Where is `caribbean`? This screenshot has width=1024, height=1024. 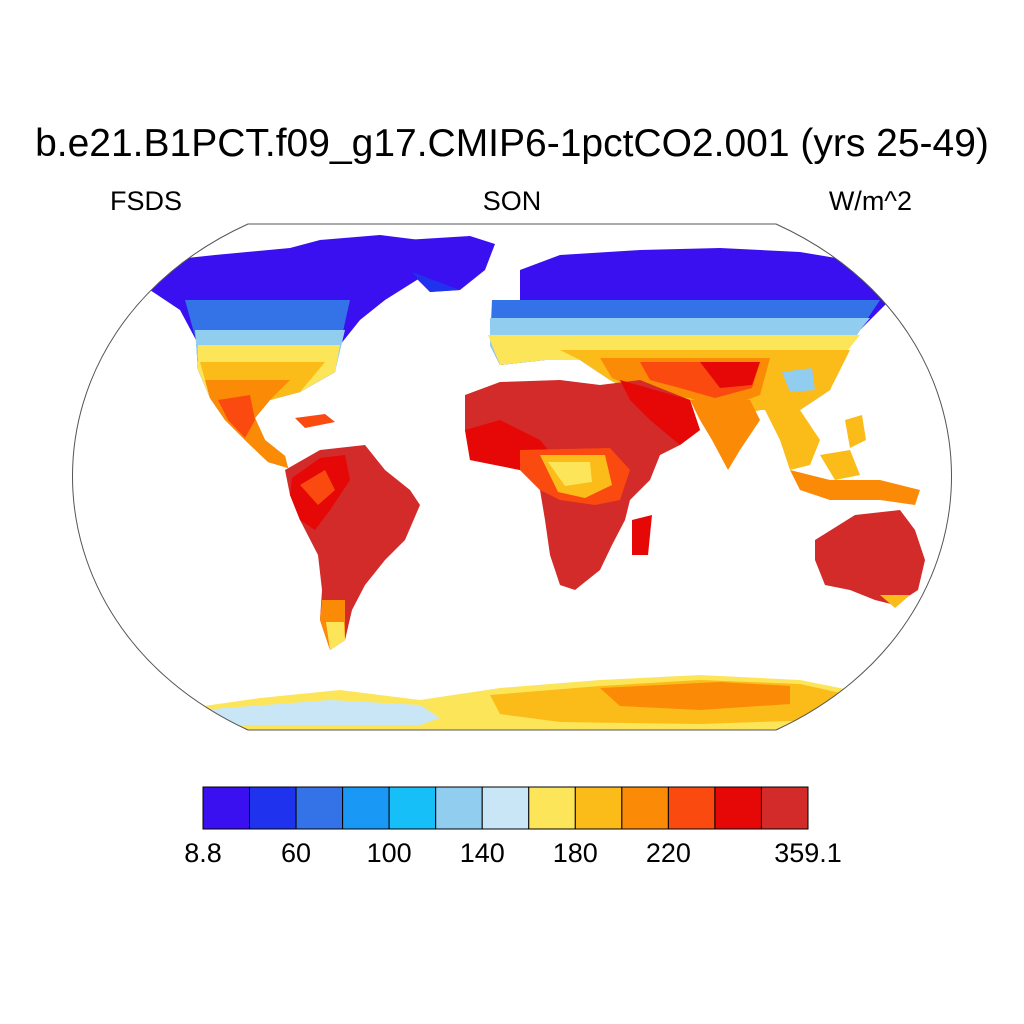
caribbean is located at coordinates (315, 421).